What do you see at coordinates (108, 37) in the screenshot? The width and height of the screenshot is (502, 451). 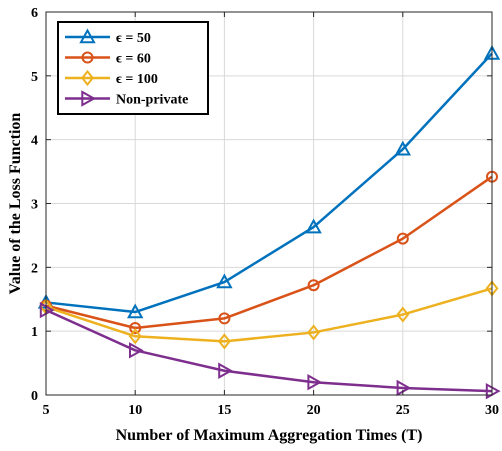 I see `legend-entry: ϵ = 50` at bounding box center [108, 37].